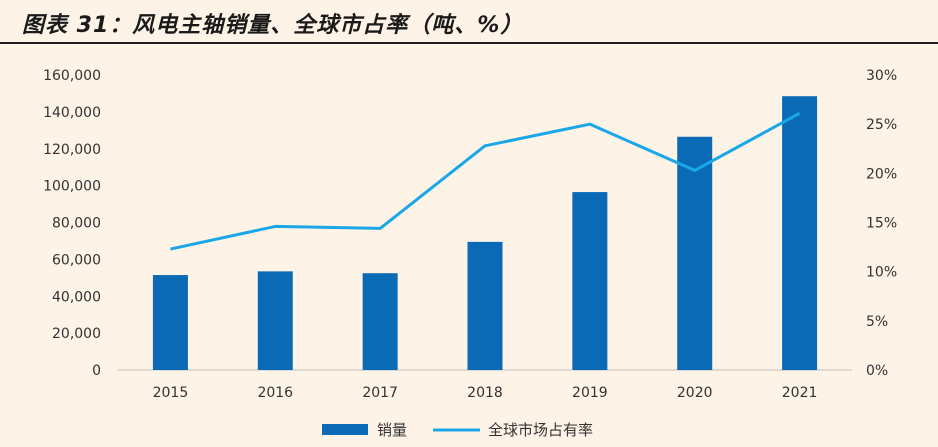 The width and height of the screenshot is (938, 447). Describe the element at coordinates (881, 76) in the screenshot. I see `right-tick-label: 30%` at that location.